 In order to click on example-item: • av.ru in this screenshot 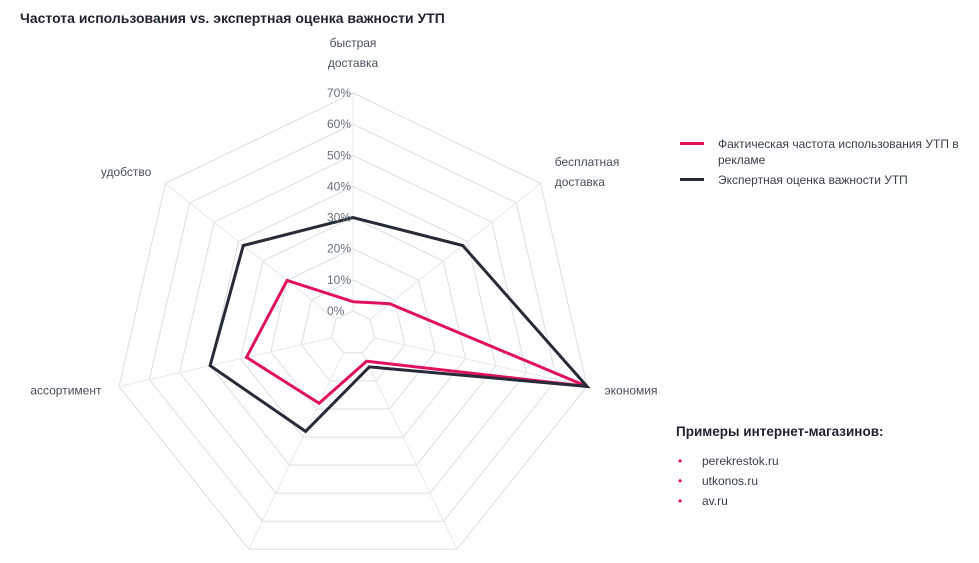, I will do `click(816, 501)`.